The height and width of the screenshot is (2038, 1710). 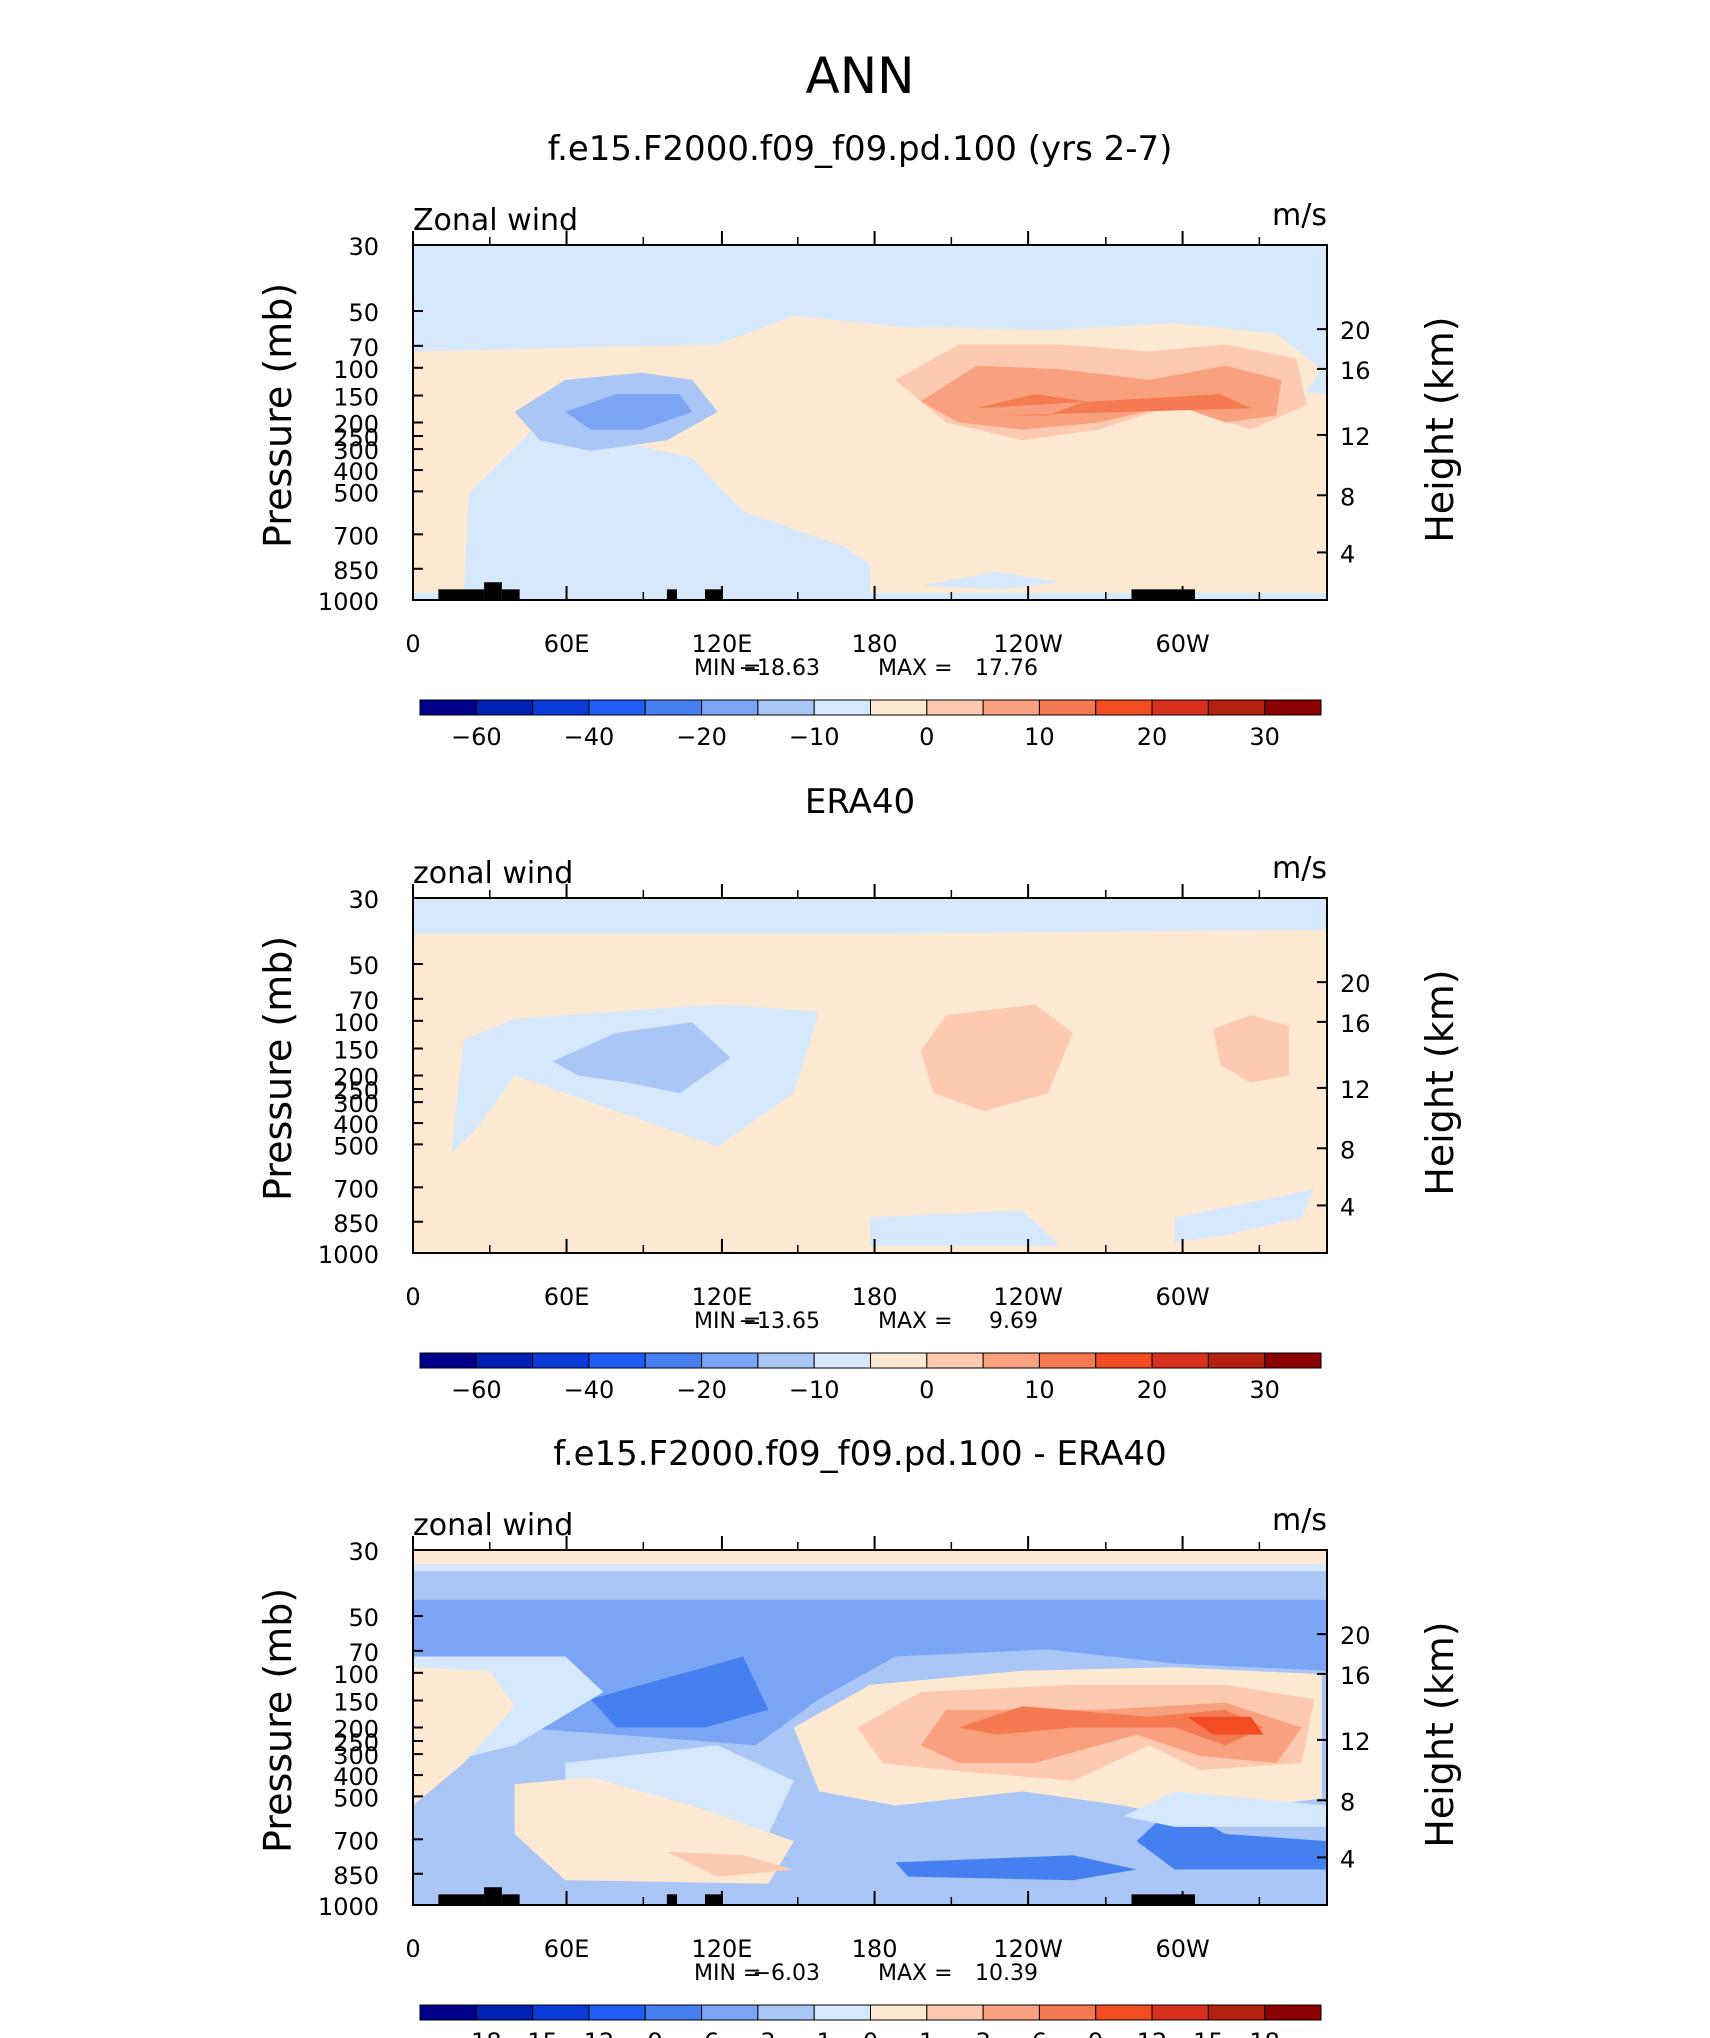 I want to click on y-tick-label: 150, so click(x=356, y=1051).